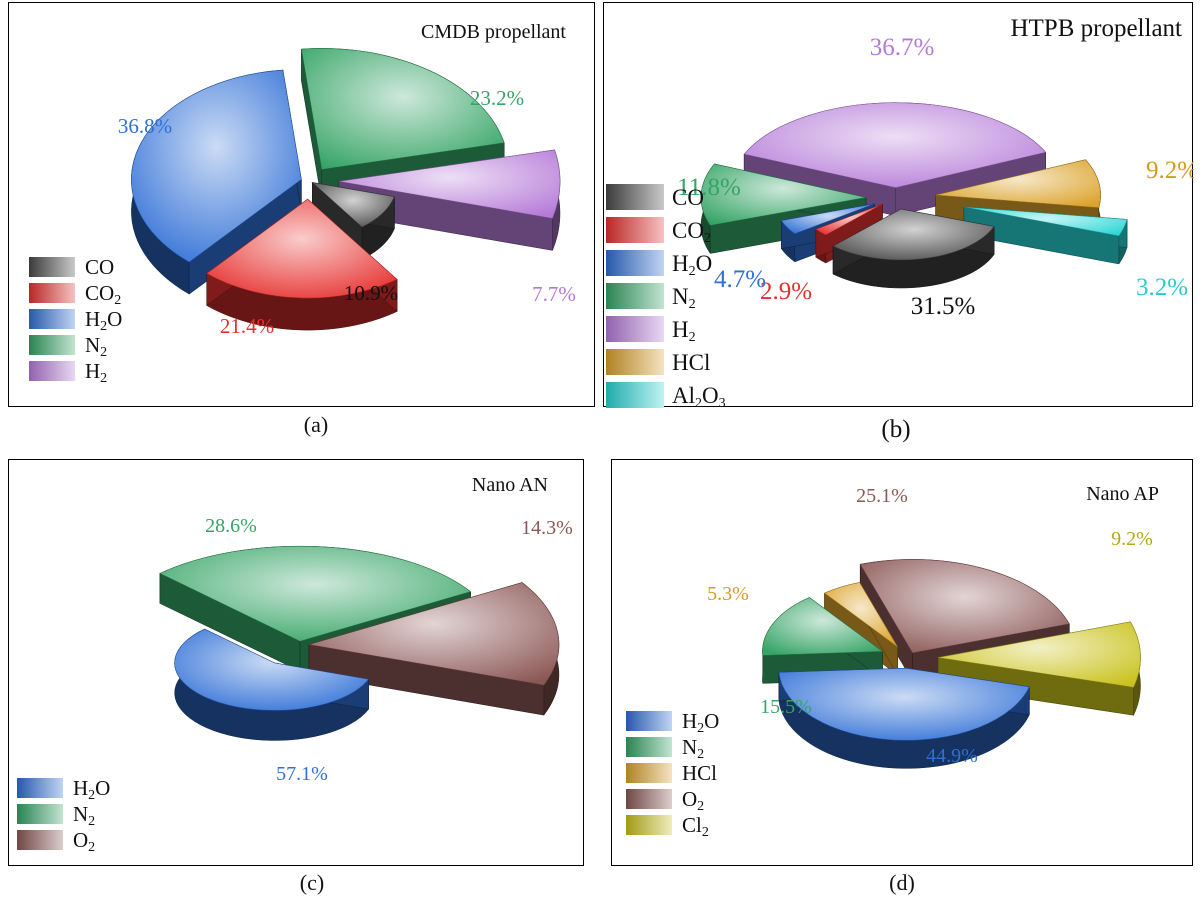 The height and width of the screenshot is (899, 1200). Describe the element at coordinates (371, 293) in the screenshot. I see `data-label-co: 10.9%` at that location.